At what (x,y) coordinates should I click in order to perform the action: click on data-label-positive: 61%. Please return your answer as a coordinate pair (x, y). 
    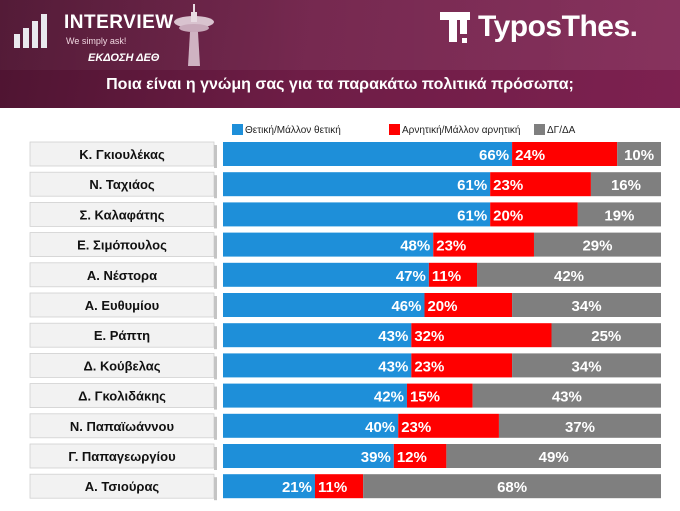
    Looking at the image, I should click on (472, 215).